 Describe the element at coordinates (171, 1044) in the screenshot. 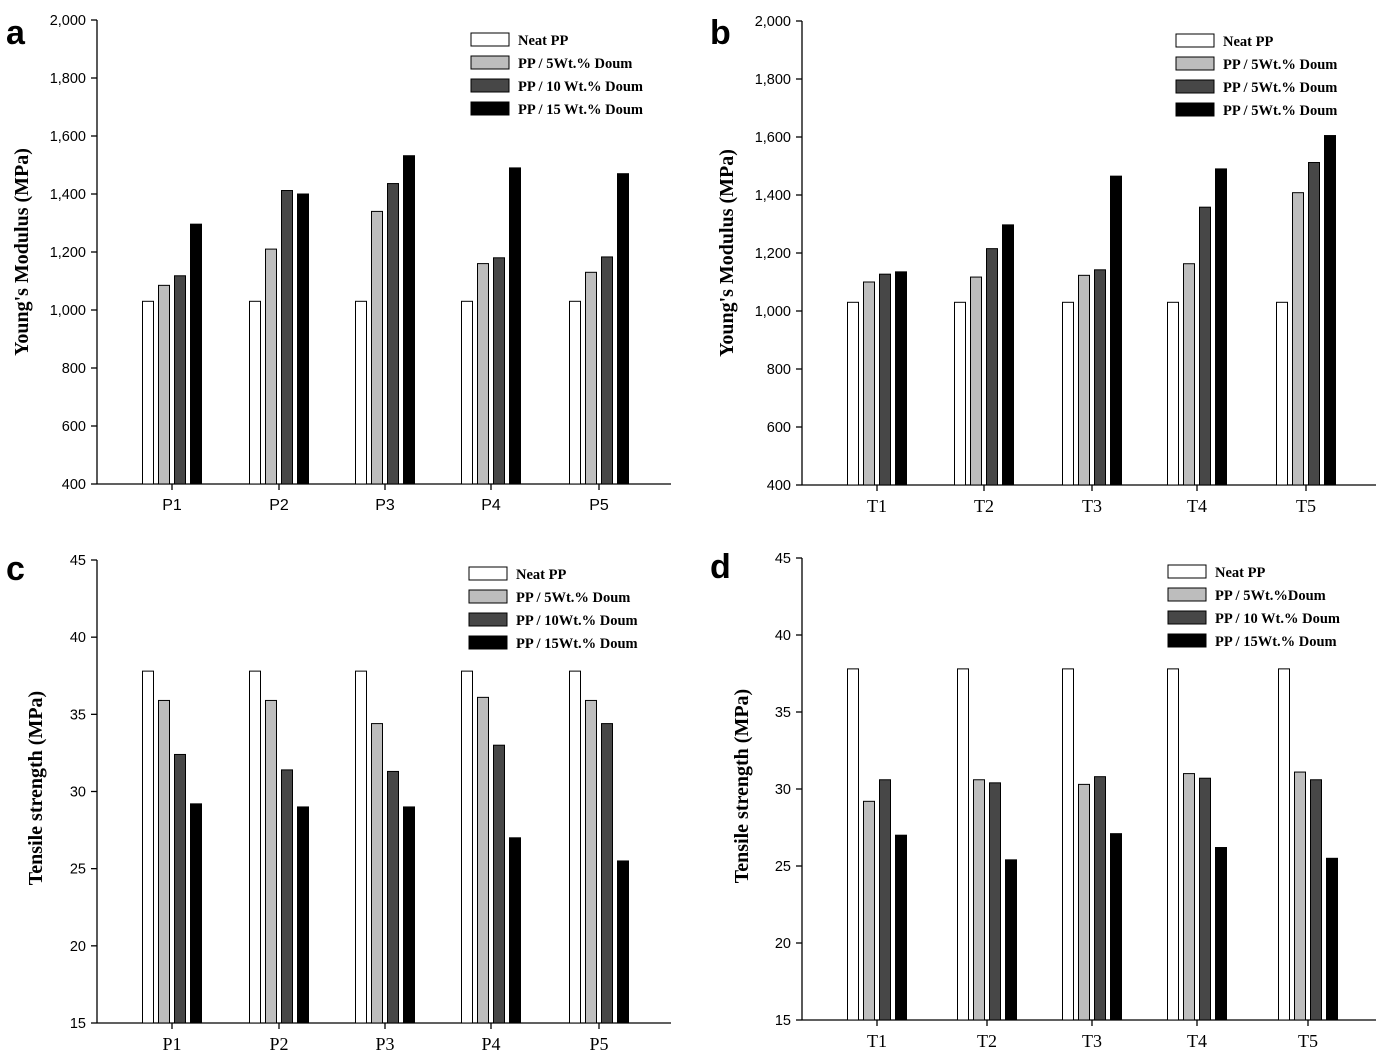

I see `x-tick-label: P1` at that location.